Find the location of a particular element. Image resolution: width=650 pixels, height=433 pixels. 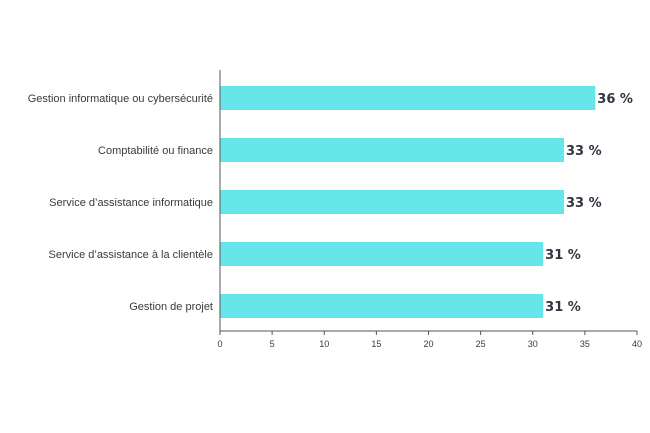

category-label: Service d’assistance à la clientèle is located at coordinates (131, 255).